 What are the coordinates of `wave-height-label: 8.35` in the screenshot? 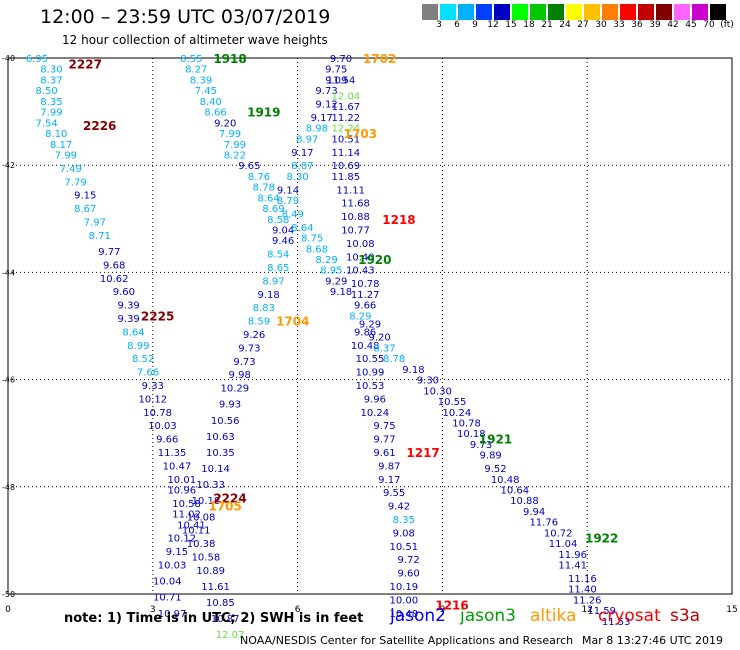 It's located at (51, 102).